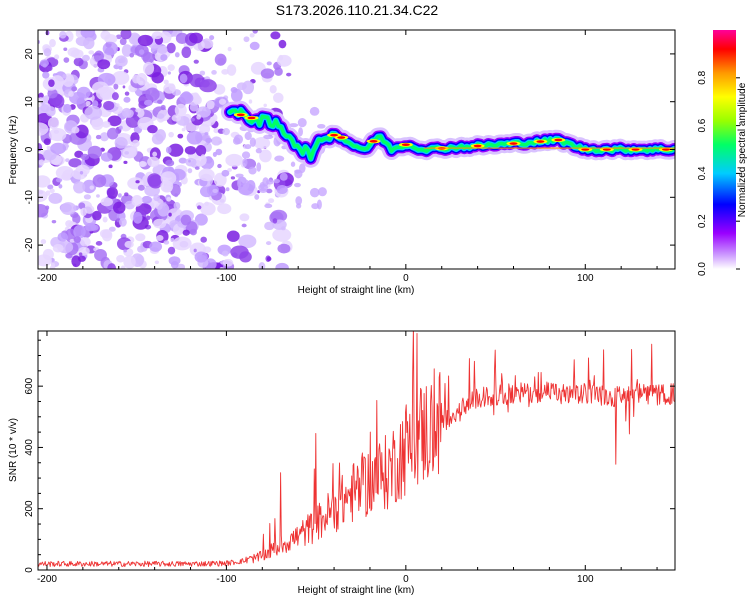 This screenshot has height=600, width=750. Describe the element at coordinates (702, 269) in the screenshot. I see `colorbar-tick-label: 0.0` at that location.